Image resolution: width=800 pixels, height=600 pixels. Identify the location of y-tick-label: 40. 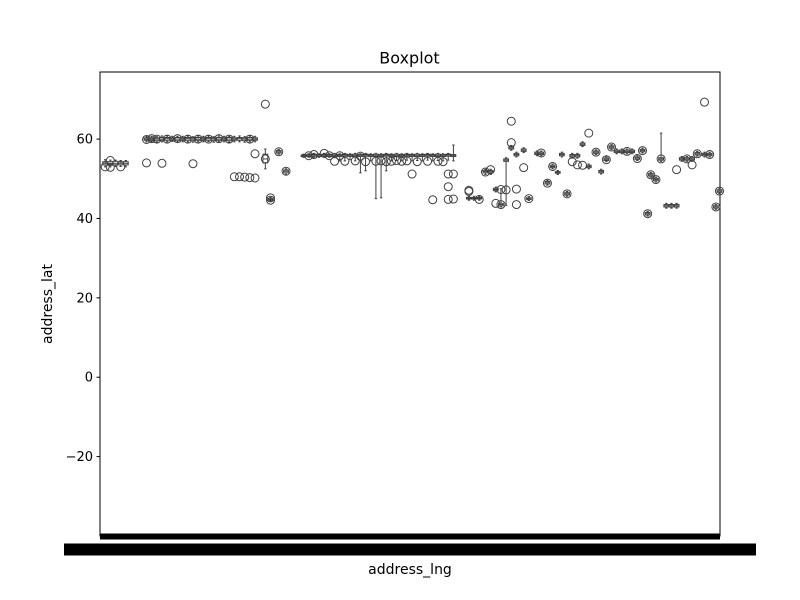
(84, 219).